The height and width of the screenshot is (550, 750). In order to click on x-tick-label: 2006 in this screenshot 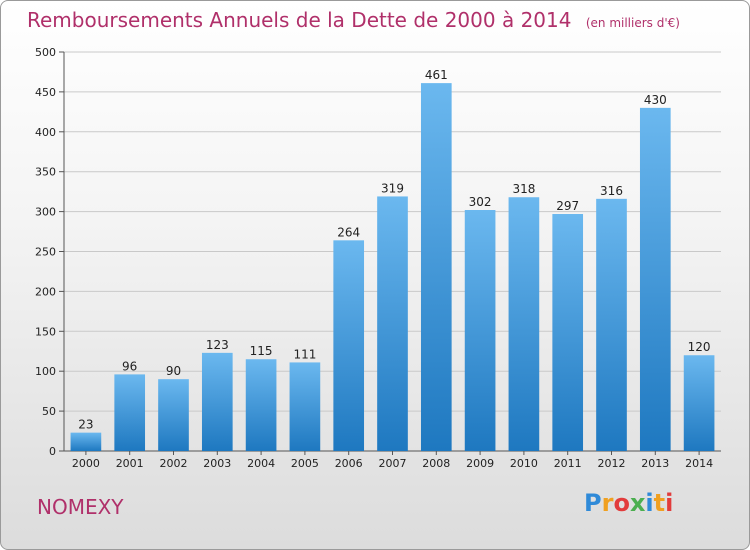, I will do `click(349, 463)`.